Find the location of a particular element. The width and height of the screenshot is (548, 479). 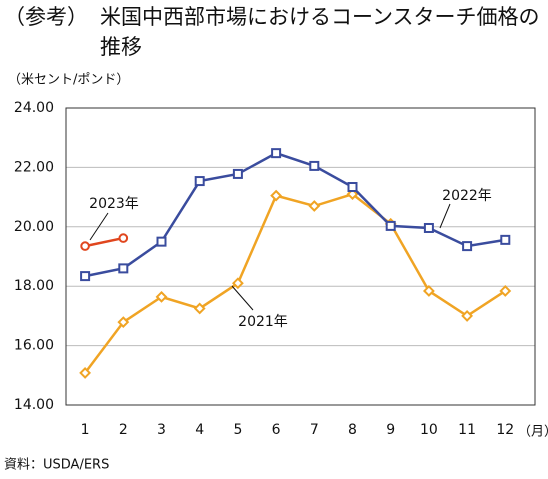

chart-title: 米国中西部市場におけるコーンスターチ価格の推移 is located at coordinates (320, 32).